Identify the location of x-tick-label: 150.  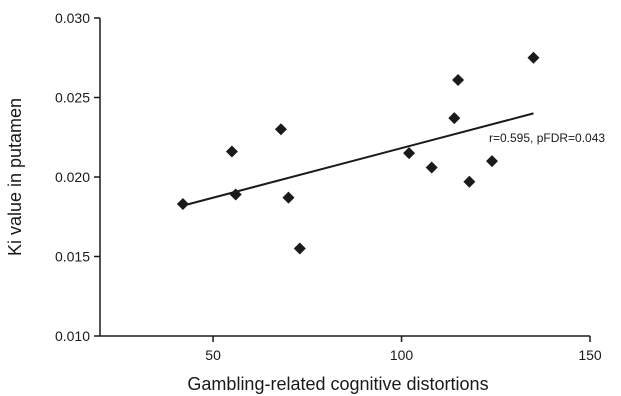
(590, 355).